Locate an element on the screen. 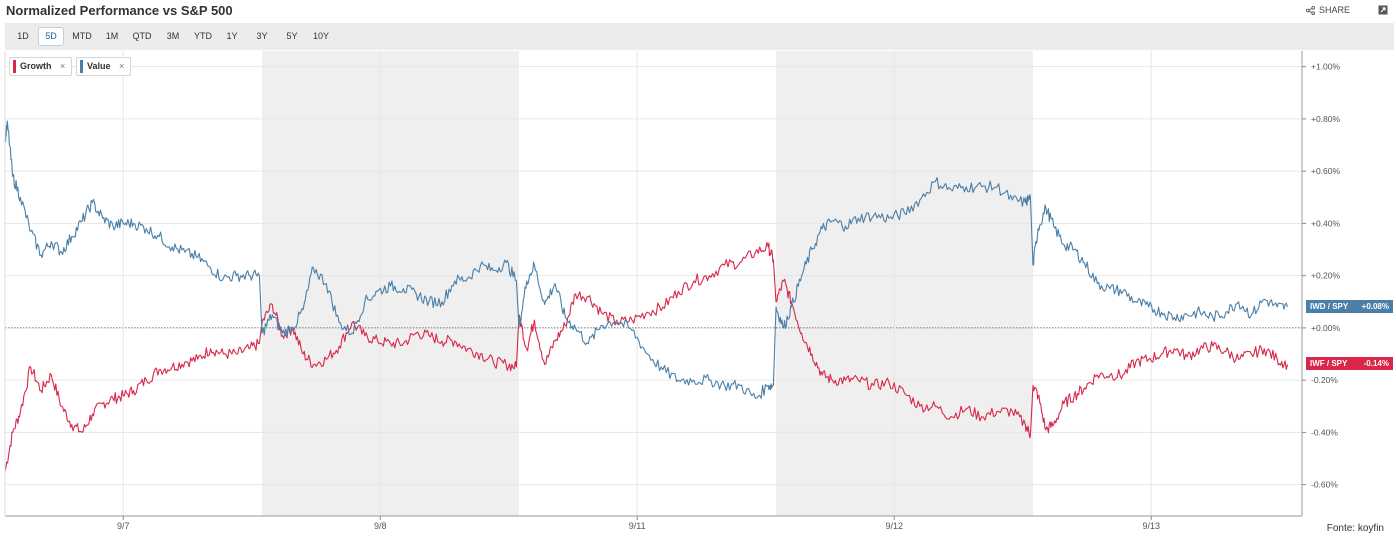  y-tick-label: +0.60% is located at coordinates (1326, 171).